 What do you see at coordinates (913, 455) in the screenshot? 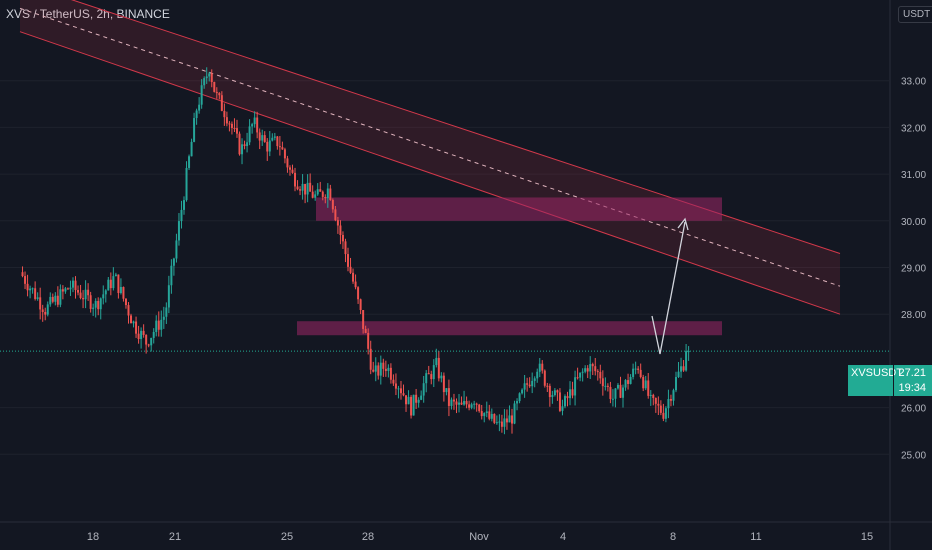
I see `y-tick-label: 25.00` at bounding box center [913, 455].